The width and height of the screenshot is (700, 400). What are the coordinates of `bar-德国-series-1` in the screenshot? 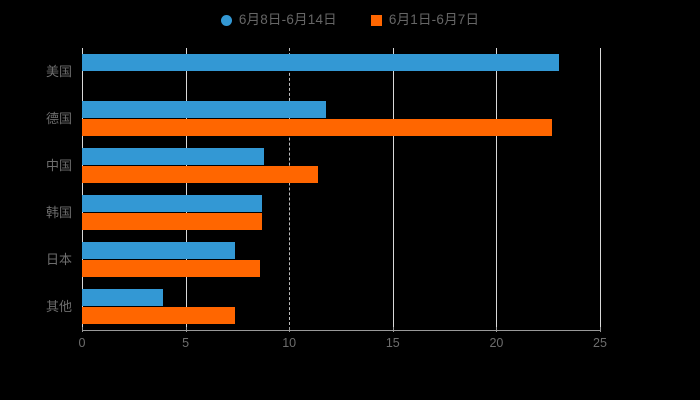 It's located at (317, 127).